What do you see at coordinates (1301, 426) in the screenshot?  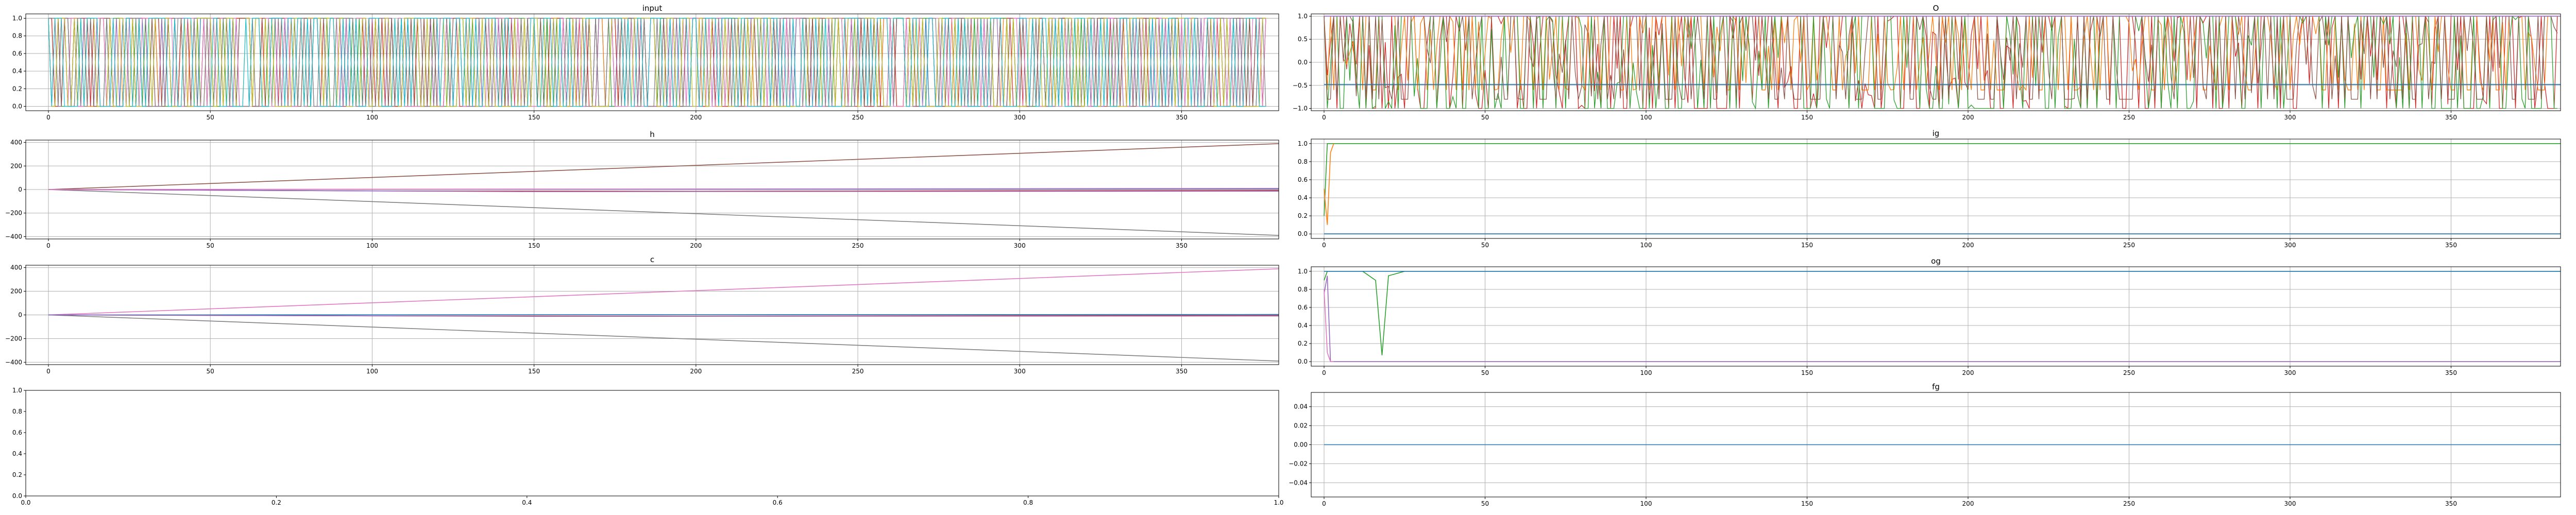 I see `y-tick-label: 0.02` at bounding box center [1301, 426].